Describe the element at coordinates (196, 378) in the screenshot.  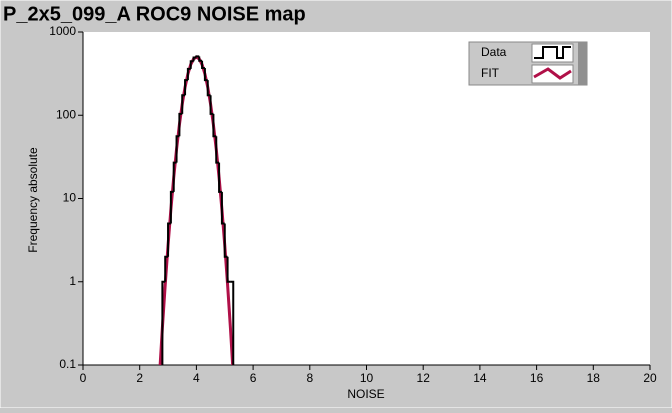
I see `x-tick-label: 4` at that location.